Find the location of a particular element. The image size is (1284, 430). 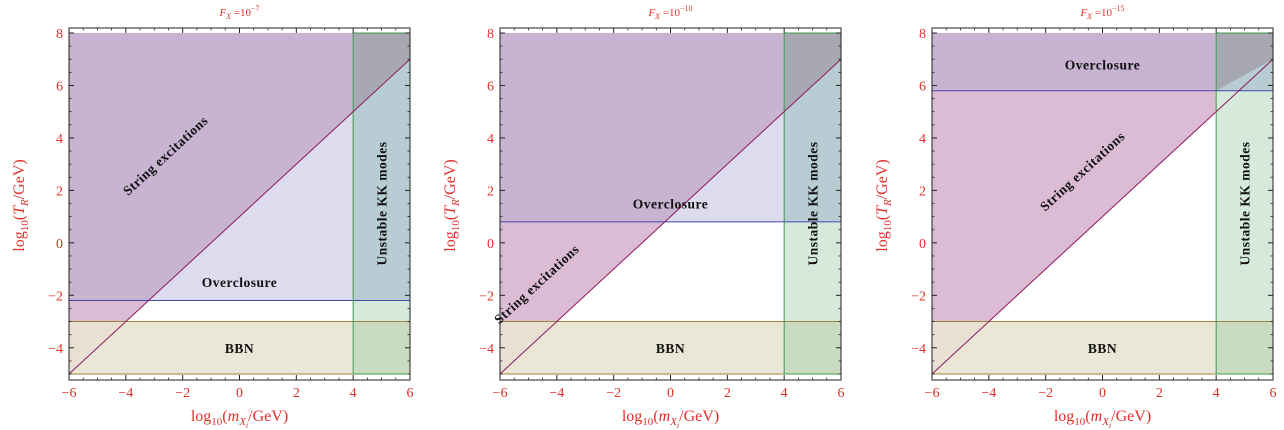

title-exponent: −15 is located at coordinates (1118, 8).